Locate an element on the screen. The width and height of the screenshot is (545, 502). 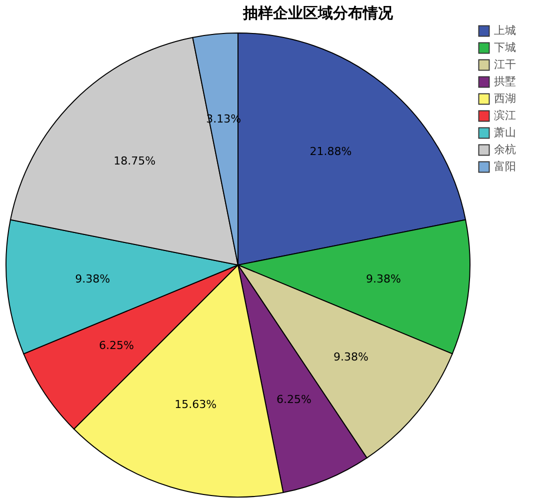
chart-title: 抽样企业区域分布情况 is located at coordinates (318, 13).